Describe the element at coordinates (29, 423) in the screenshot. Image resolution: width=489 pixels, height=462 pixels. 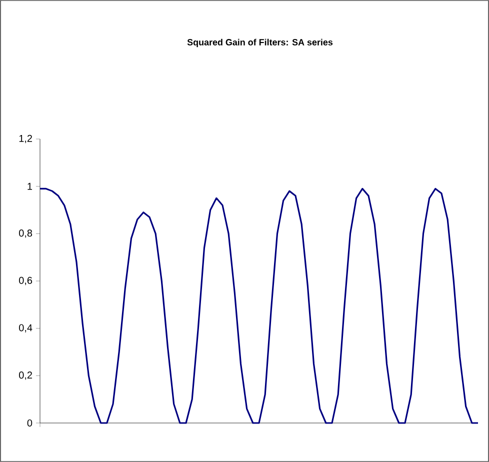
I see `y-tick-label: 0` at that location.